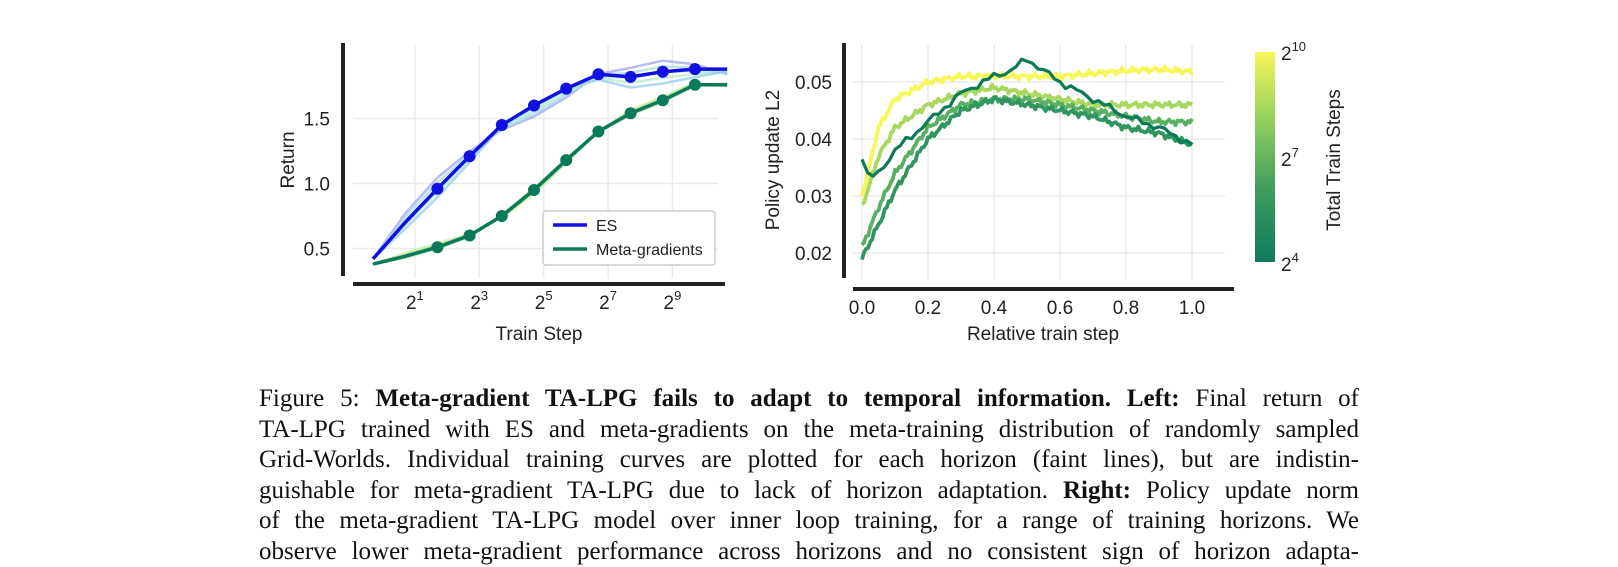 The height and width of the screenshot is (567, 1618). I want to click on y-tick-label: 1.0, so click(317, 185).